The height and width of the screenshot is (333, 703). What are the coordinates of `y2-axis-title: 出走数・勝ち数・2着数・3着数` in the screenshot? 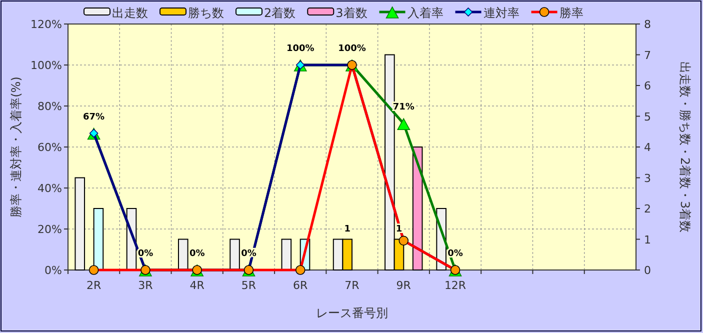 It's located at (685, 147).